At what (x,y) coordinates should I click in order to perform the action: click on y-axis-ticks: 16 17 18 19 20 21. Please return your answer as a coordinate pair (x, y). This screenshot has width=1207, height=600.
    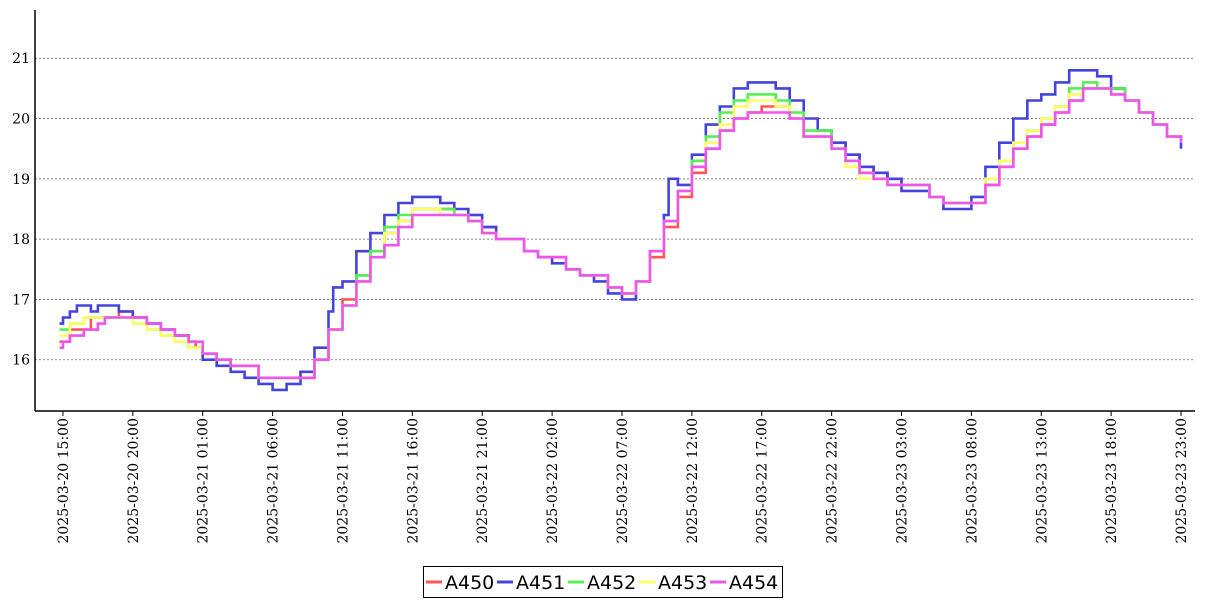
    Looking at the image, I should click on (21, 210).